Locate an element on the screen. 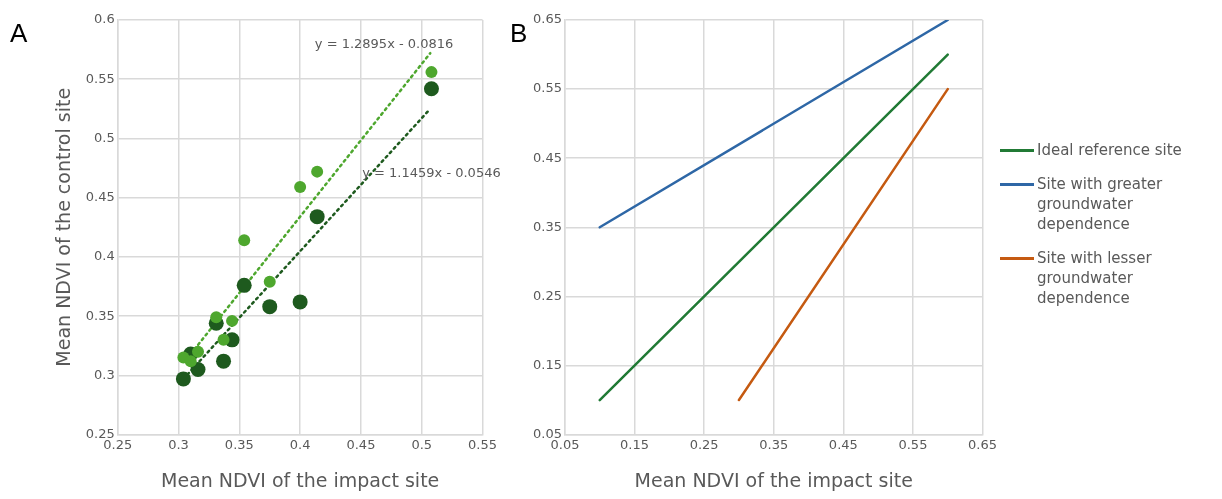  annotation: y = 1.2895x - 0.0816 is located at coordinates (384, 44).